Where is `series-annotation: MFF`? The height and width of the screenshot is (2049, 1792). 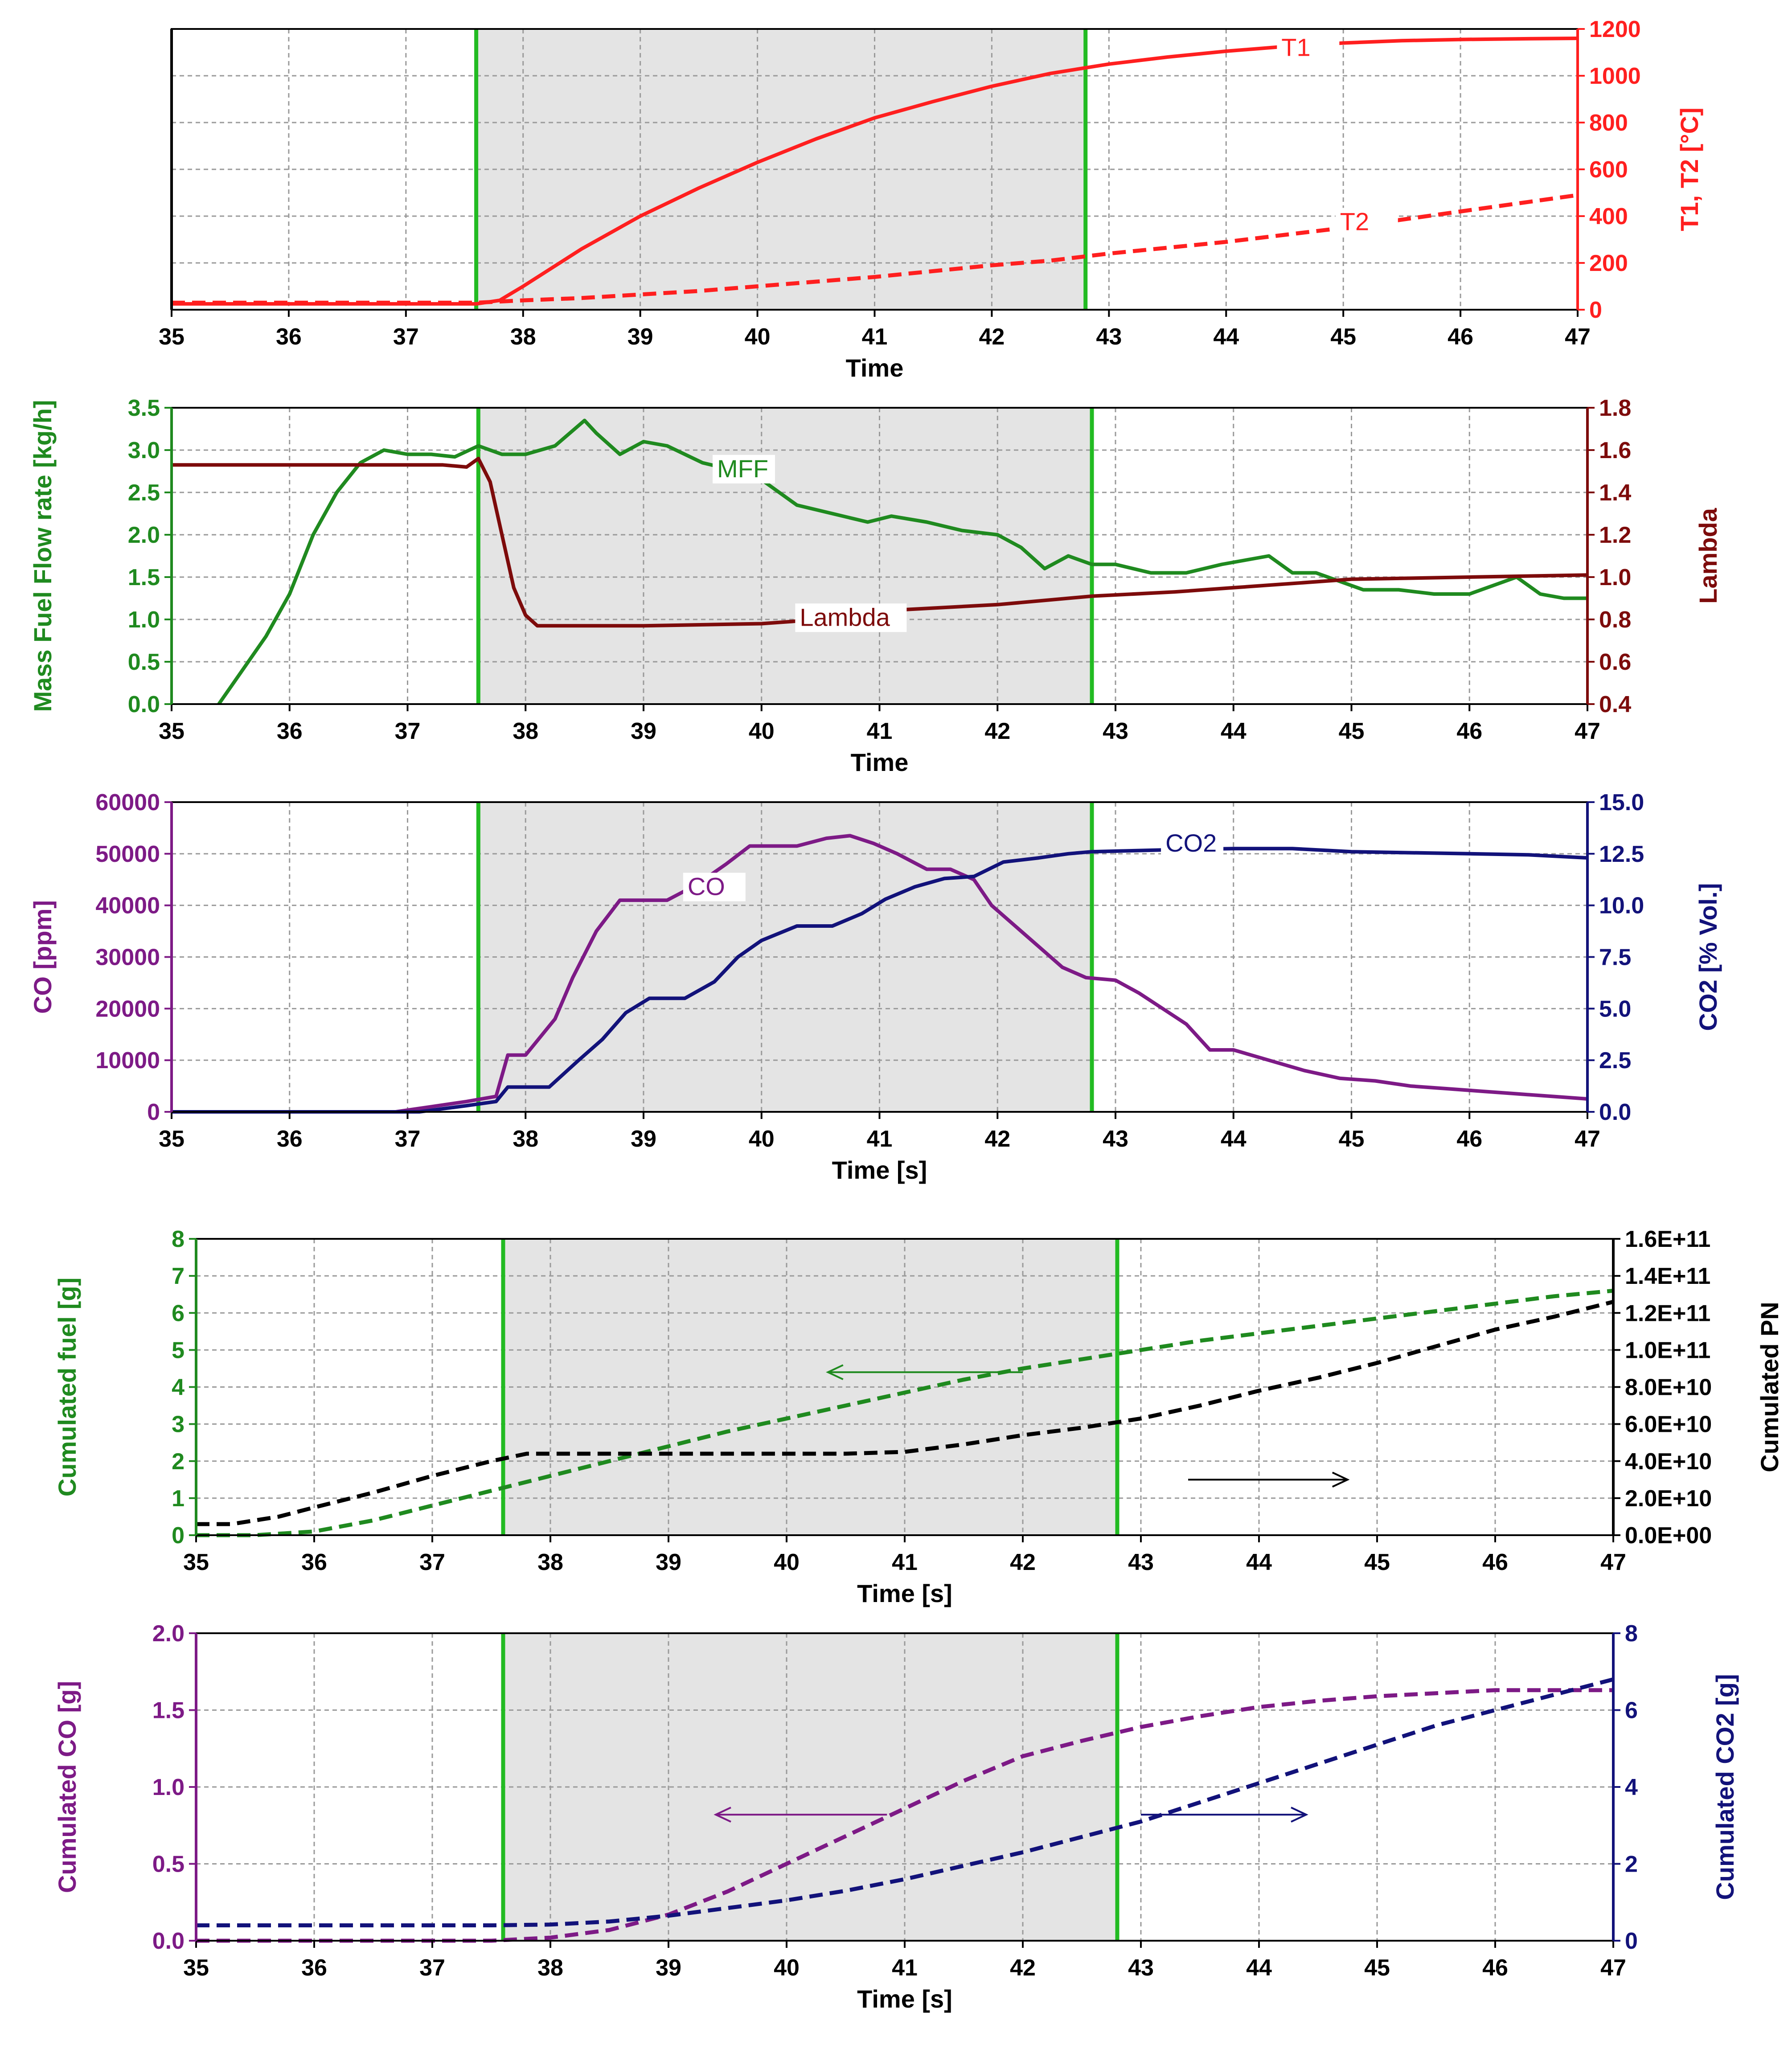 series-annotation: MFF is located at coordinates (742, 469).